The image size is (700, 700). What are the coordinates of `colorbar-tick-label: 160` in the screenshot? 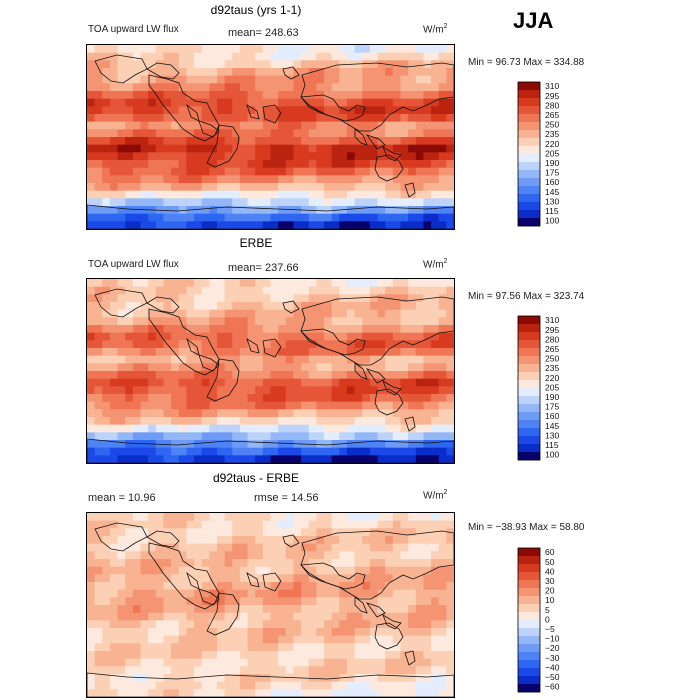 It's located at (552, 182).